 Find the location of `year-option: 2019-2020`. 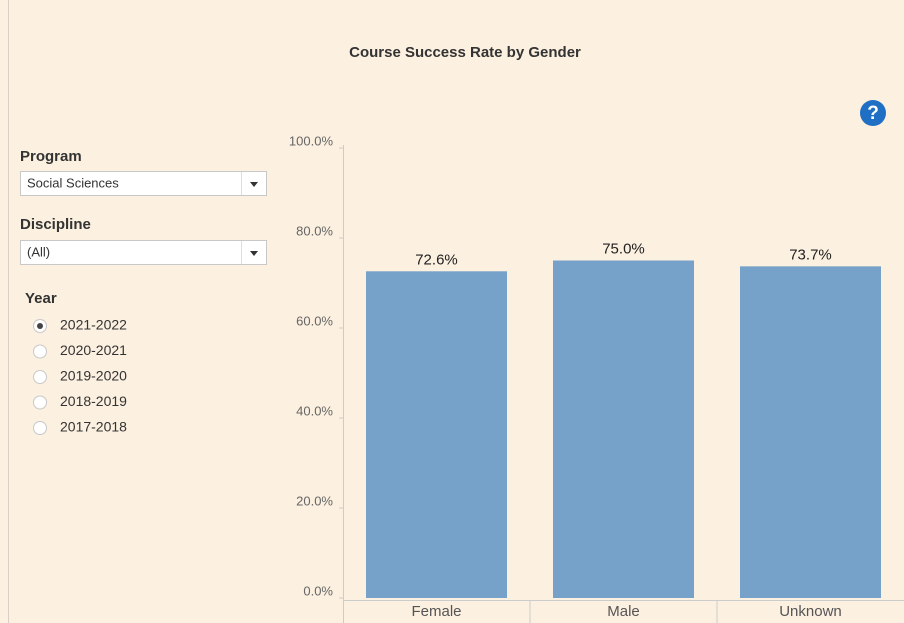

year-option: 2019-2020 is located at coordinates (93, 376).